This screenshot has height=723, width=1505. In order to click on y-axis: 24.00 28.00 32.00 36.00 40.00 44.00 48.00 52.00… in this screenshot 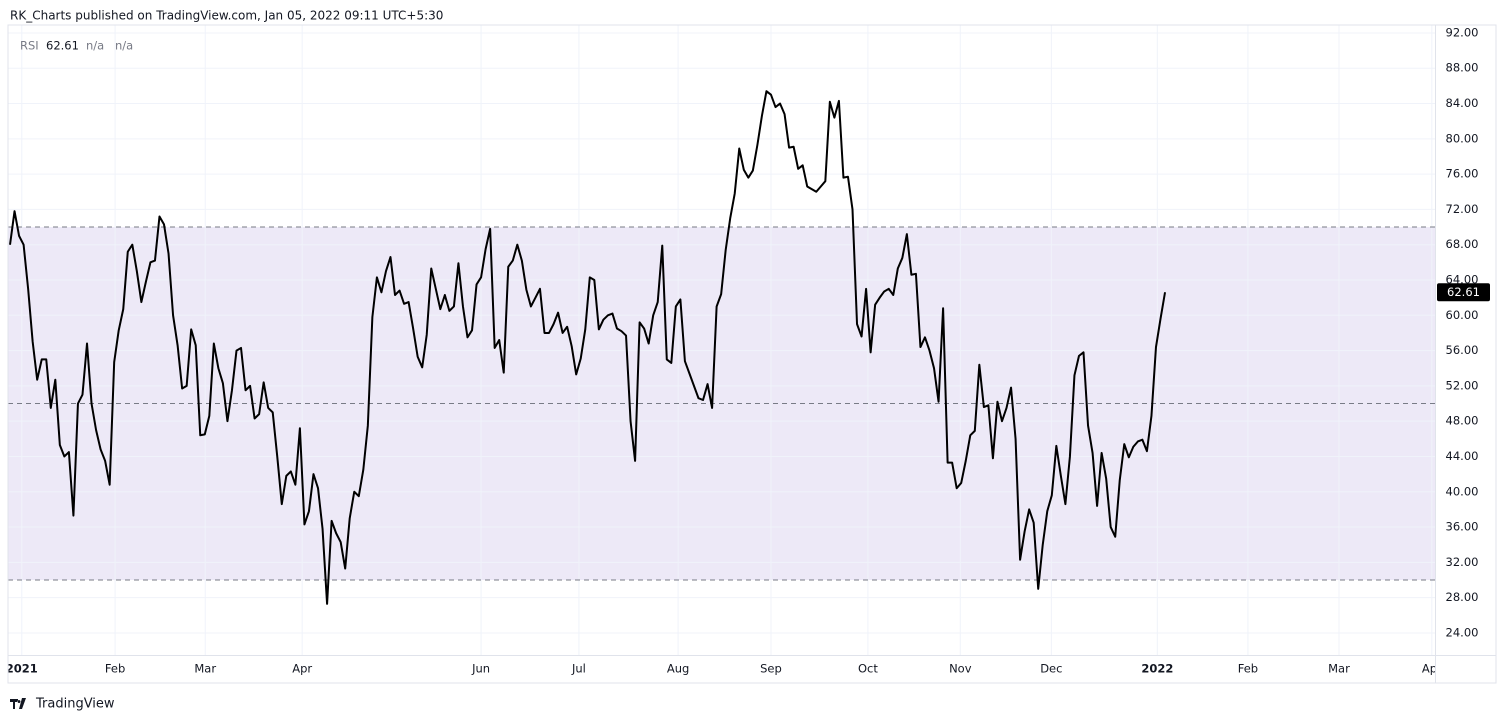, I will do `click(1463, 332)`.